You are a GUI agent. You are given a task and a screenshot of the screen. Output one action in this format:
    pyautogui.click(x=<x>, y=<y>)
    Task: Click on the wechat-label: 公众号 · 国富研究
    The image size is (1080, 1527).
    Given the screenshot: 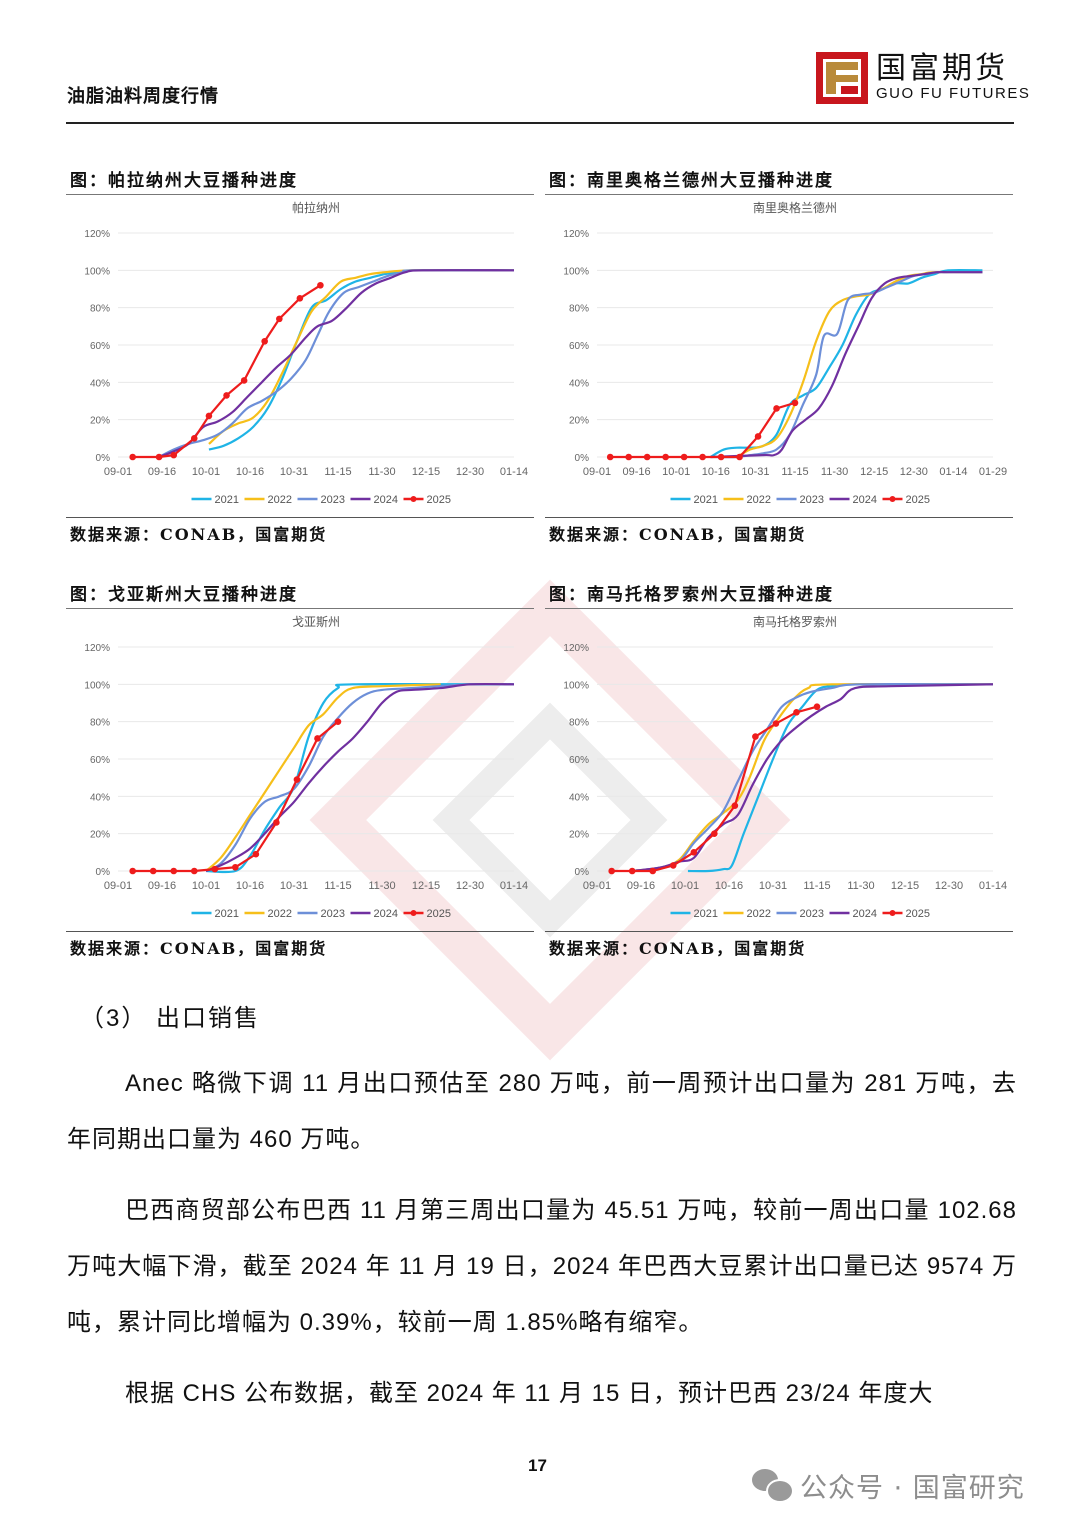 What is the action you would take?
    pyautogui.click(x=912, y=1488)
    